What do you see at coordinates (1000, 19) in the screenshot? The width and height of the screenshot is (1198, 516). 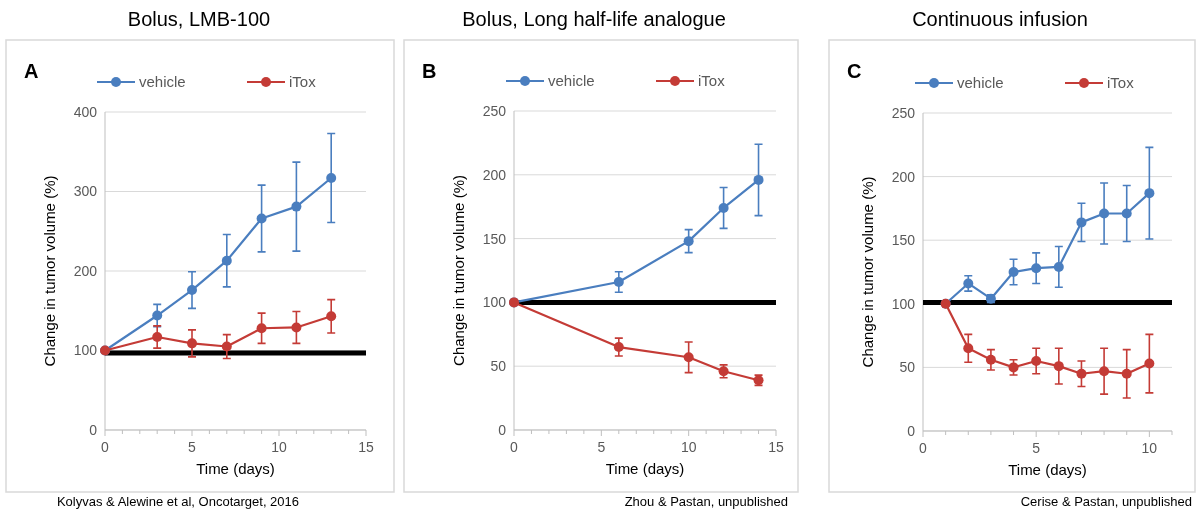 I see `chart-title: Continuous infusion` at bounding box center [1000, 19].